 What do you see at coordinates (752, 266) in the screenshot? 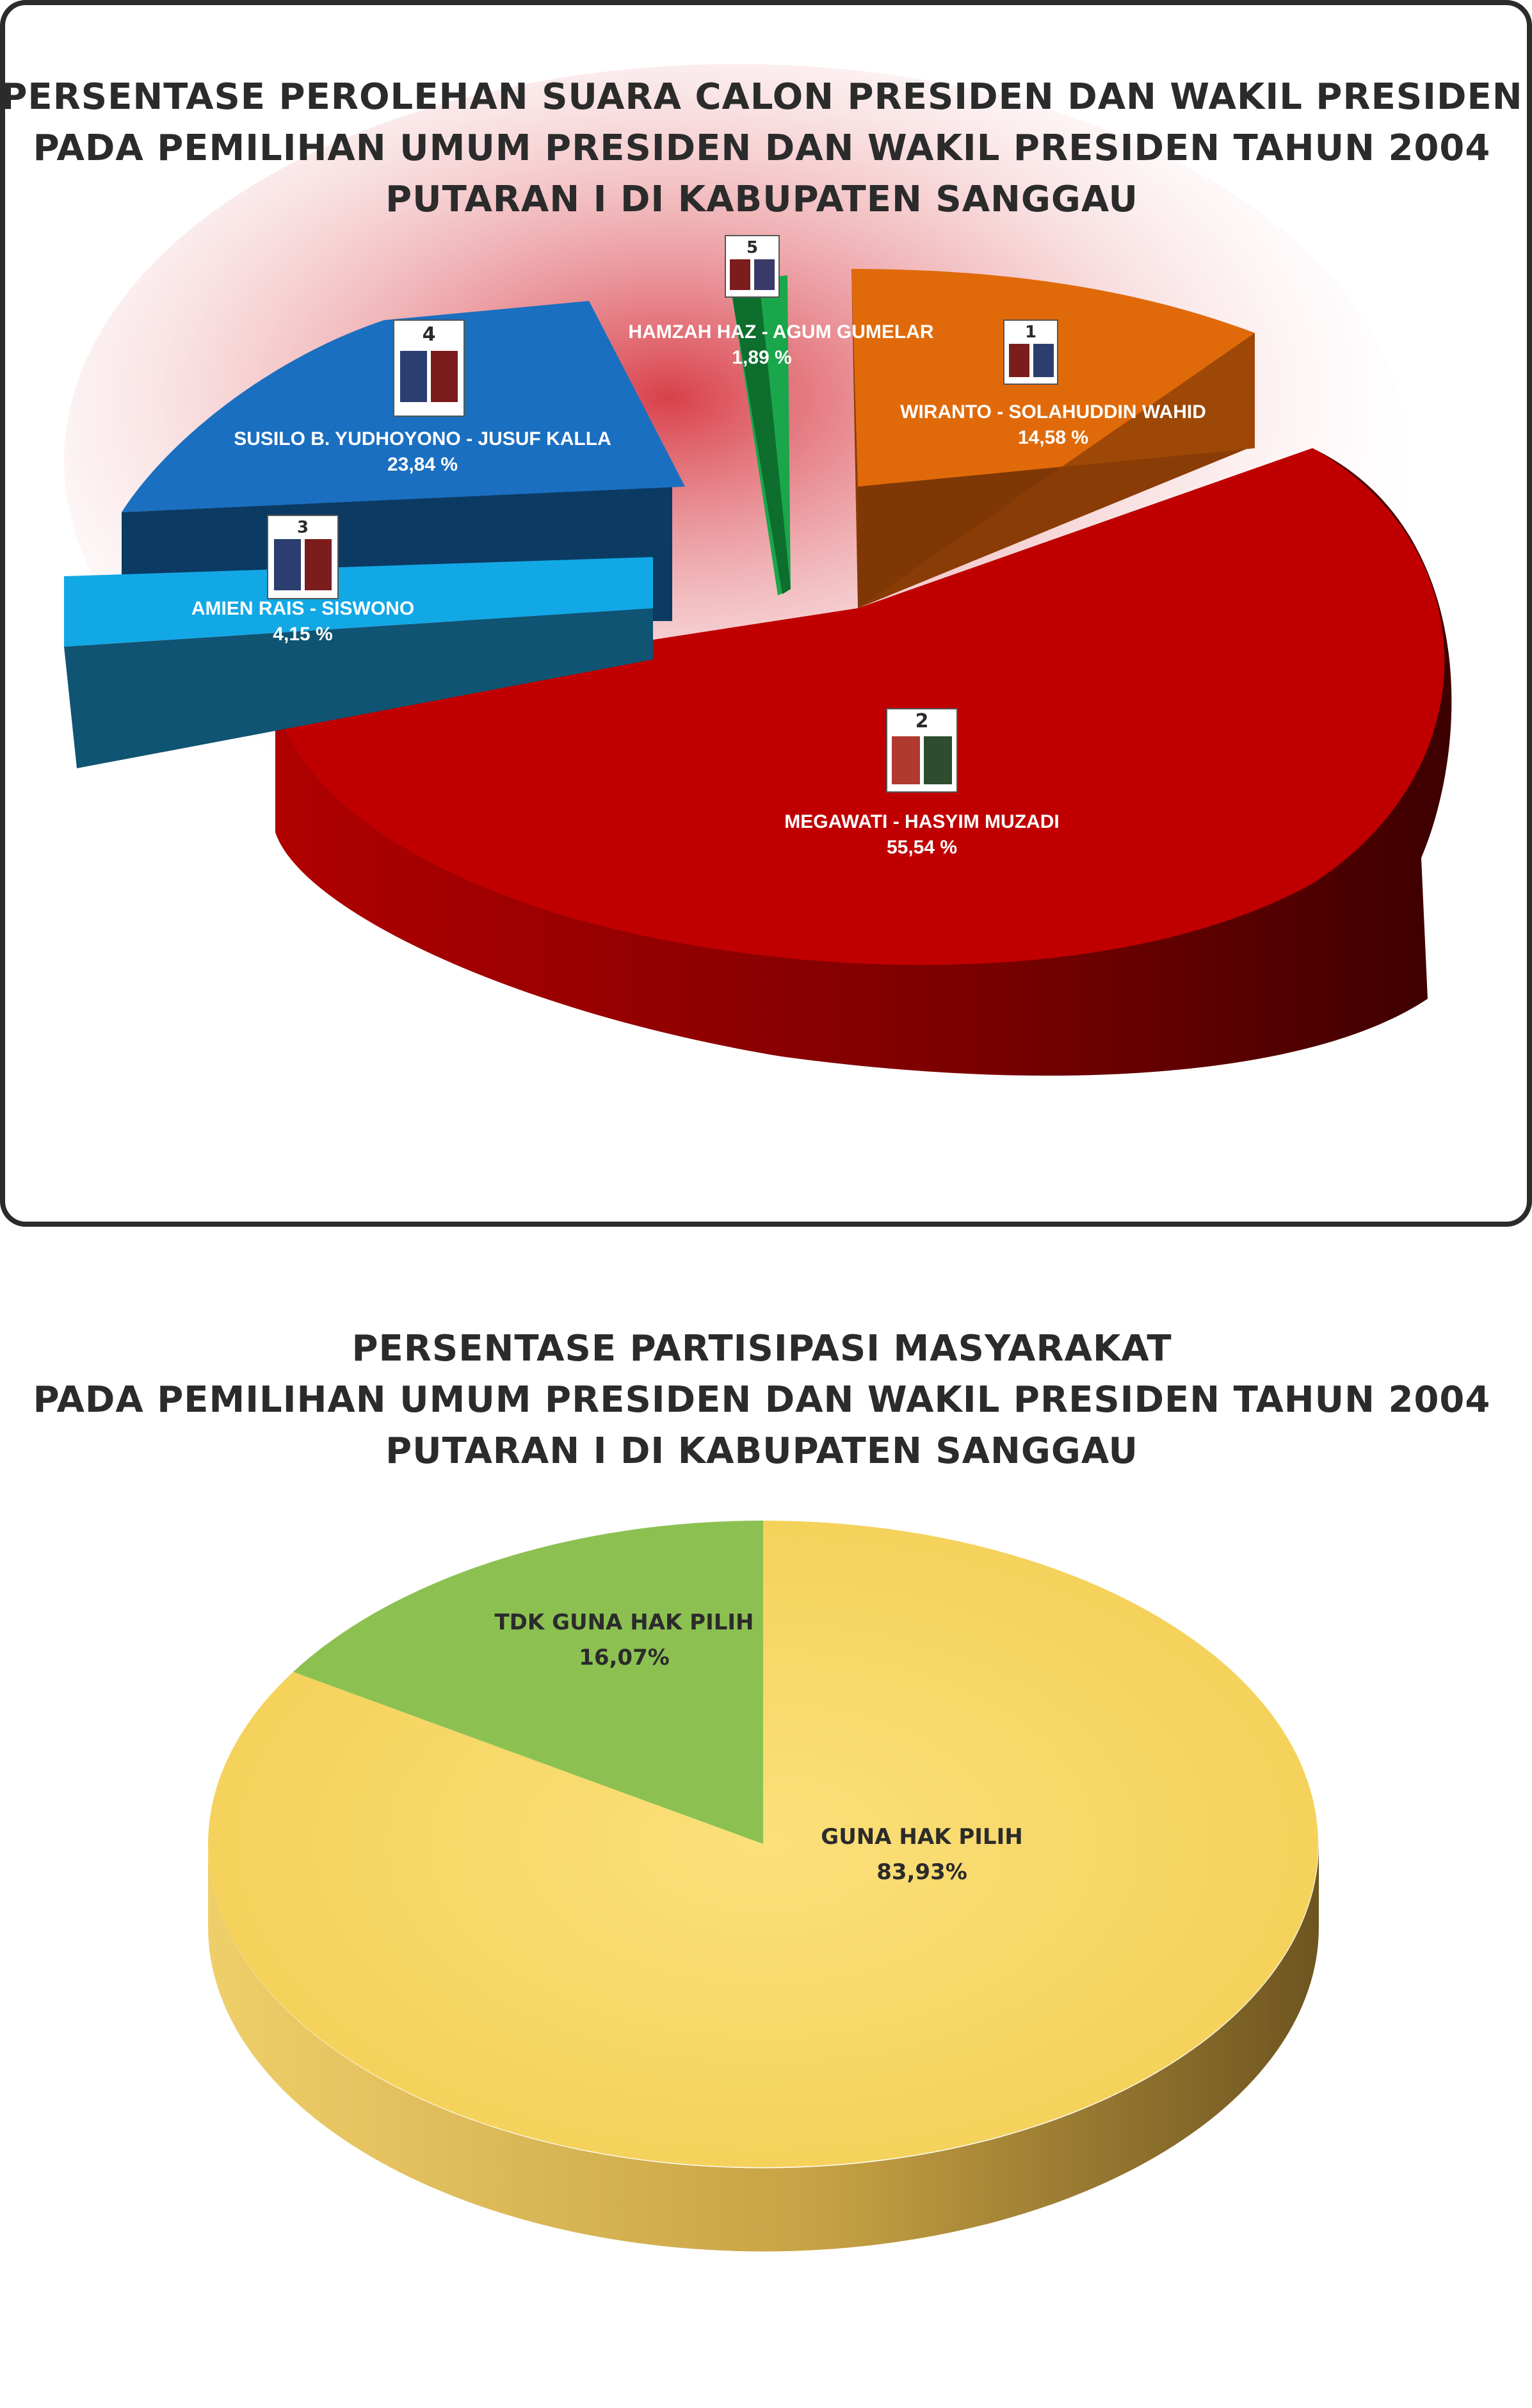
I see `ballot-card-5: 5` at bounding box center [752, 266].